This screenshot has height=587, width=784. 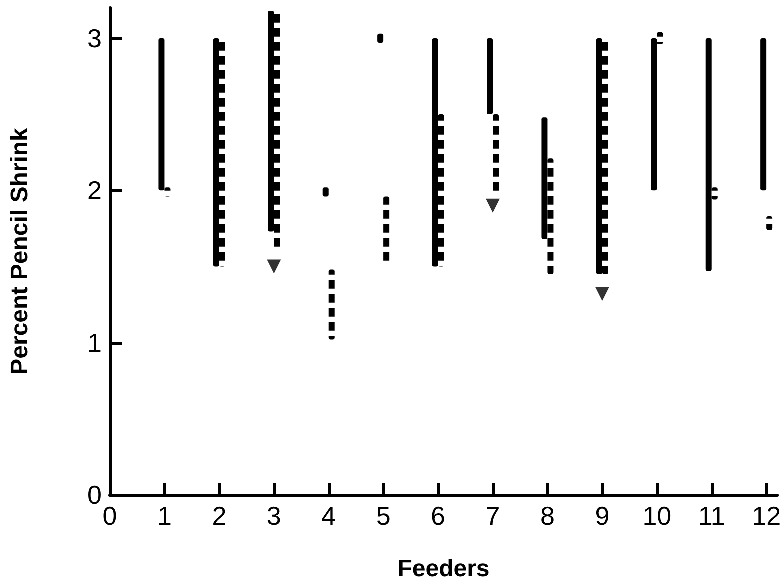 What do you see at coordinates (274, 516) in the screenshot?
I see `x-tick-label: 3` at bounding box center [274, 516].